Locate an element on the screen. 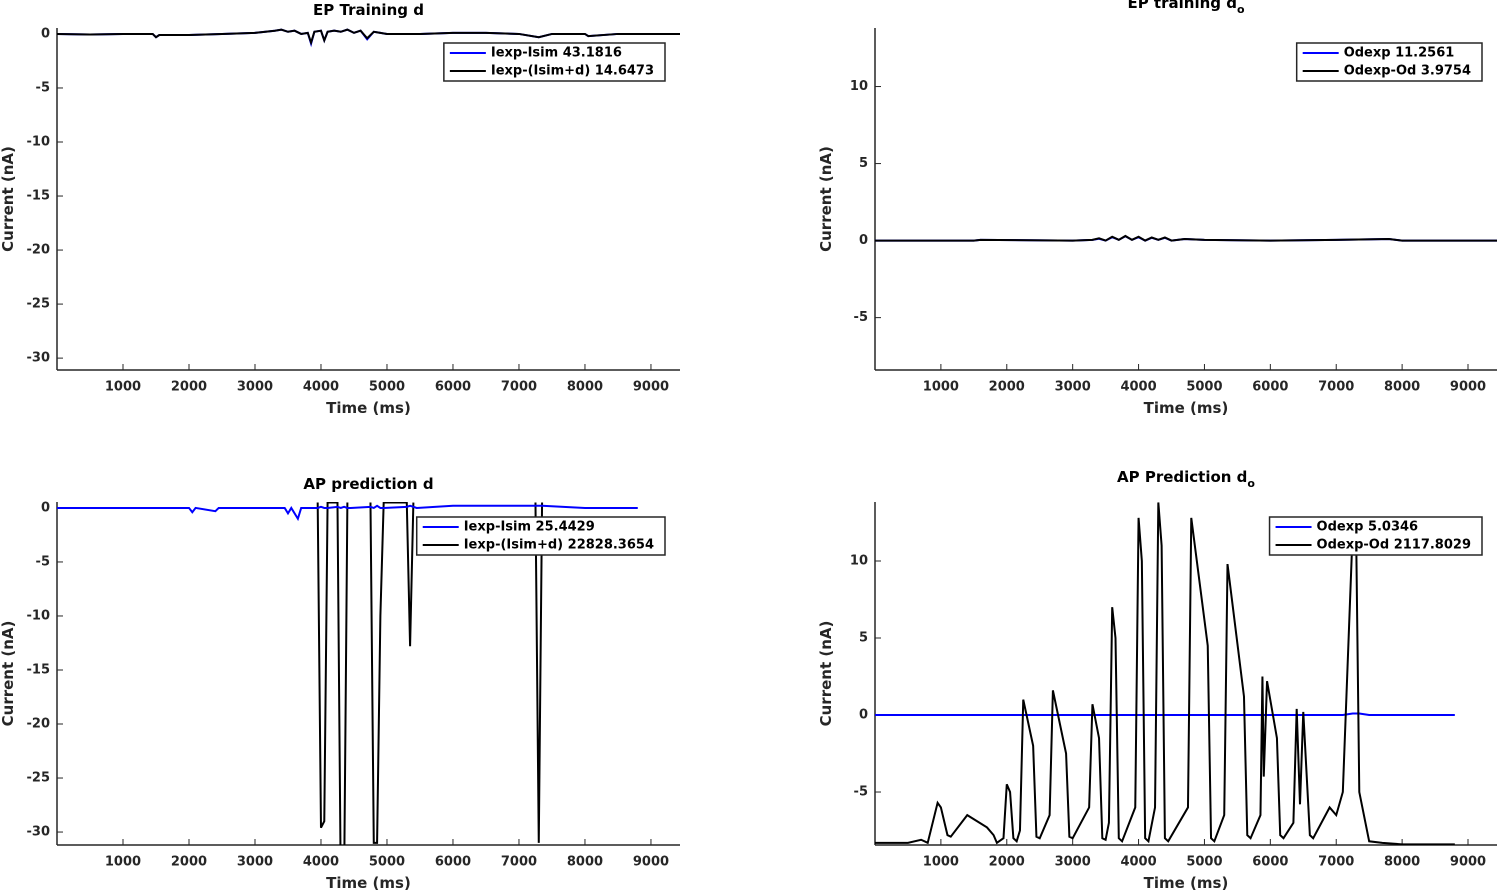  legend-label: Iexp-Isim 43.1816 is located at coordinates (556, 53).